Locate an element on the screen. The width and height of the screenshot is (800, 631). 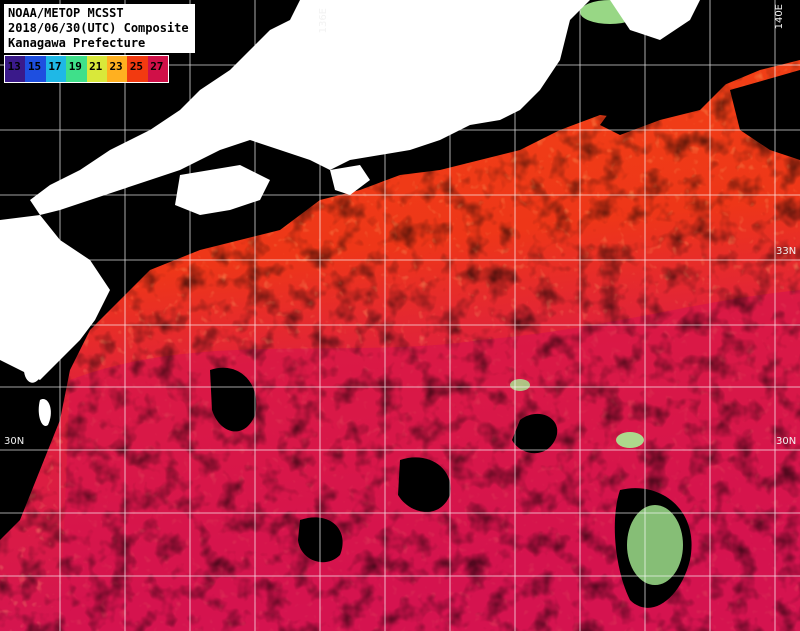
label-30n-right: 30N is located at coordinates (786, 441).